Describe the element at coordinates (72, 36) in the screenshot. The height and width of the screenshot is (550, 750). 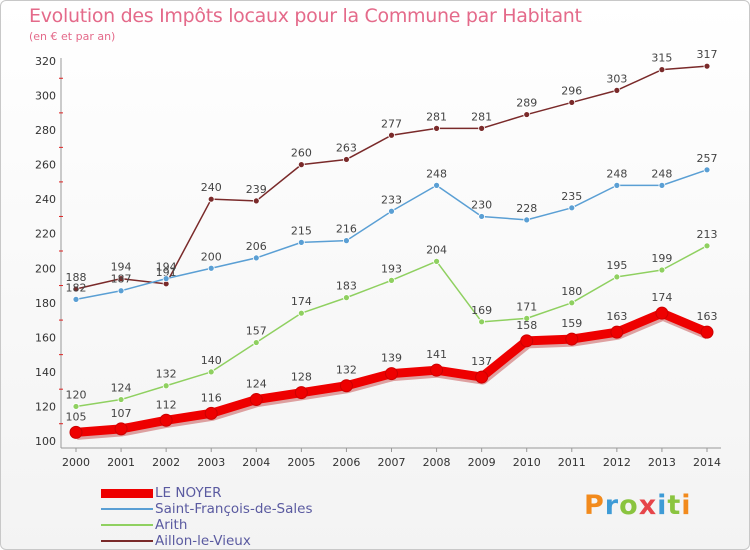
I see `chart-subtitle: (en € et par an)` at that location.